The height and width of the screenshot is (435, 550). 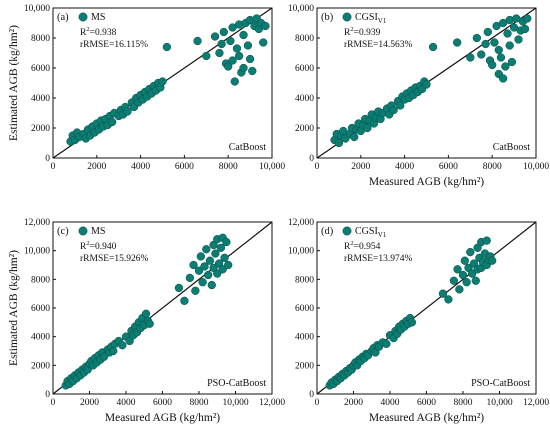 I want to click on x-tick-label: 2000, so click(x=89, y=403).